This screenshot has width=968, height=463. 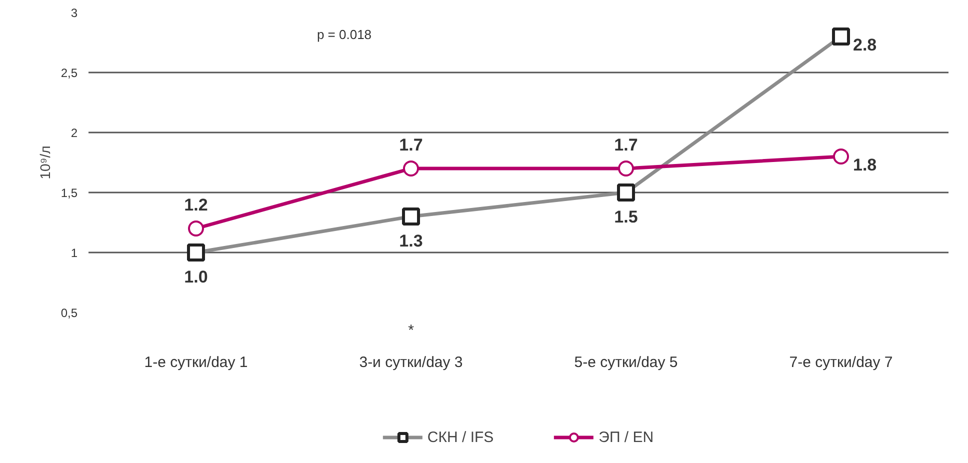 I want to click on y-tick-label: 2,5, so click(x=69, y=73).